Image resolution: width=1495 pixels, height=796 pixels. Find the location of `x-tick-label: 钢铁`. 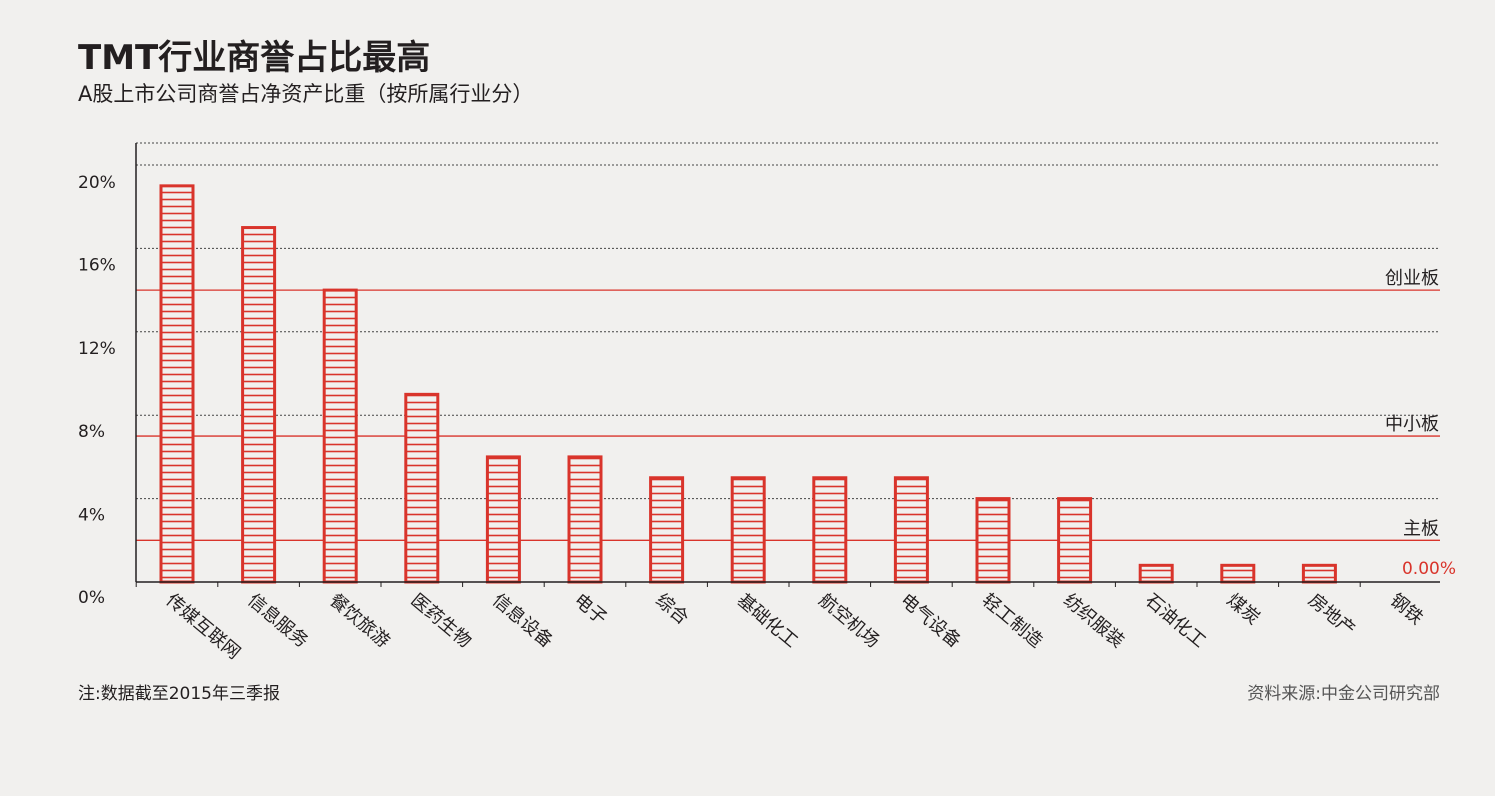

x-tick-label: 钢铁 is located at coordinates (1406, 609).